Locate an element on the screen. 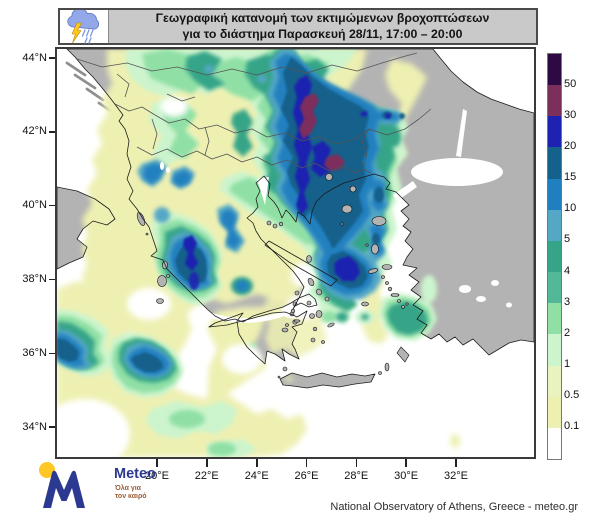 The image size is (600, 527). storm-cloud-icon is located at coordinates (83, 26).